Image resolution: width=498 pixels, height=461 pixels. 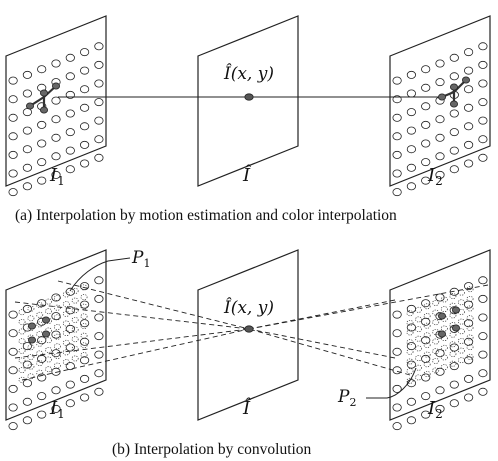 I want to click on neighbors-i2-b, so click(x=448, y=322).